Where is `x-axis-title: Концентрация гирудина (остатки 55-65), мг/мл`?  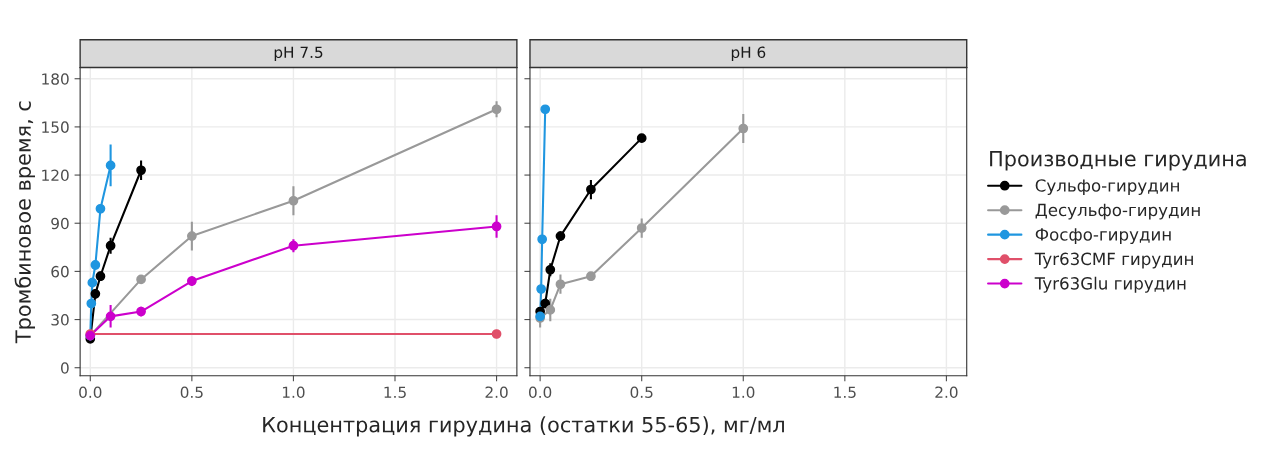 x-axis-title: Концентрация гирудина (остатки 55-65), мг/мл is located at coordinates (523, 426).